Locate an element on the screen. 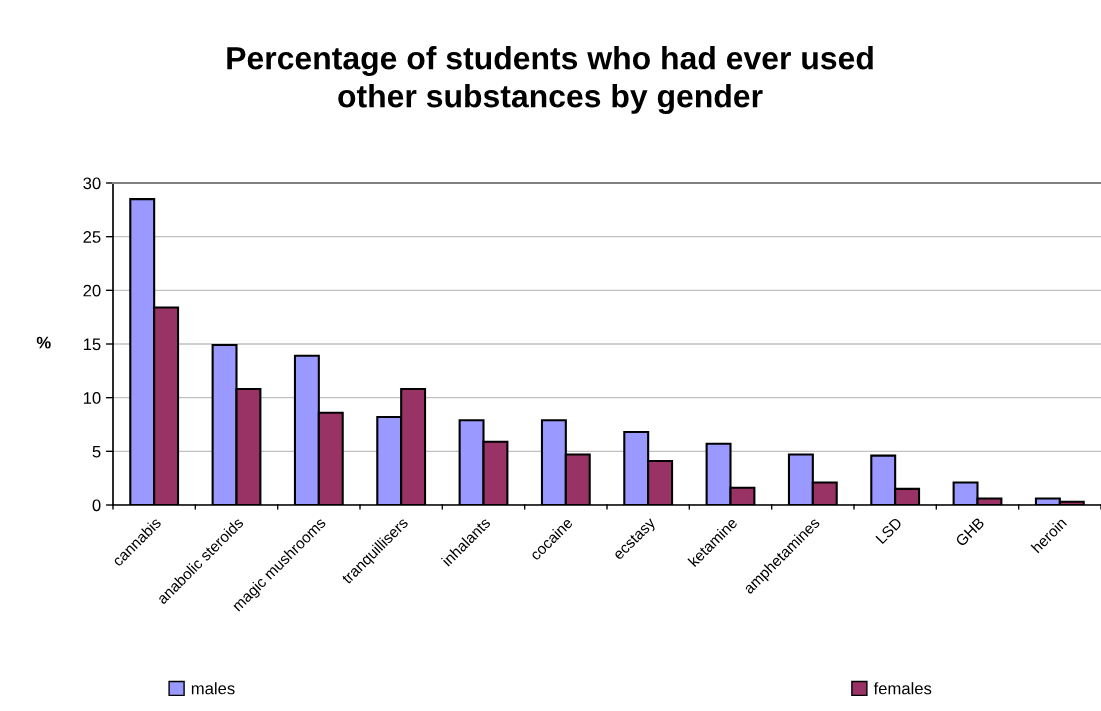 Image resolution: width=1101 pixels, height=711 pixels. x-tick-label: LSD is located at coordinates (889, 530).